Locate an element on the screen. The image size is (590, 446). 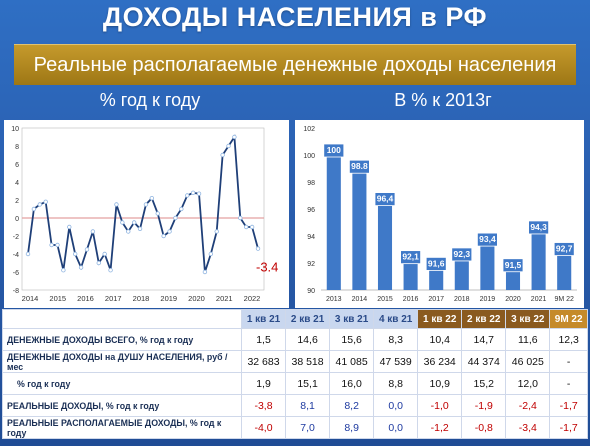
y-tick-label: 90 is located at coordinates (311, 291).